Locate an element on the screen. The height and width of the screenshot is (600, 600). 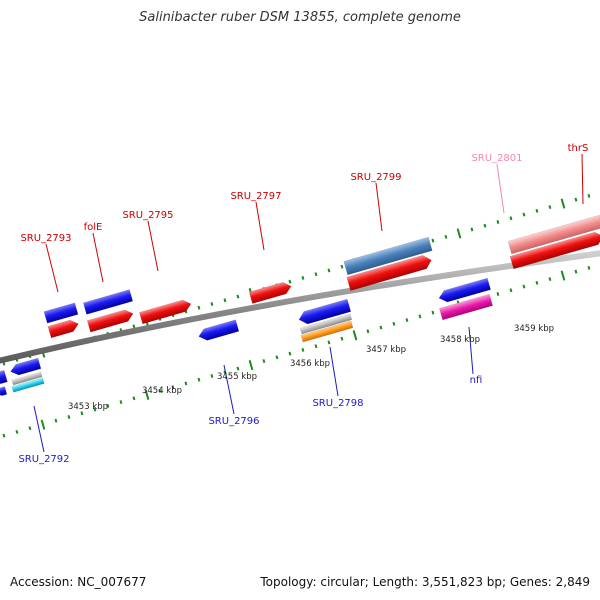
kbp-label: 3453 kbp is located at coordinates (88, 407).